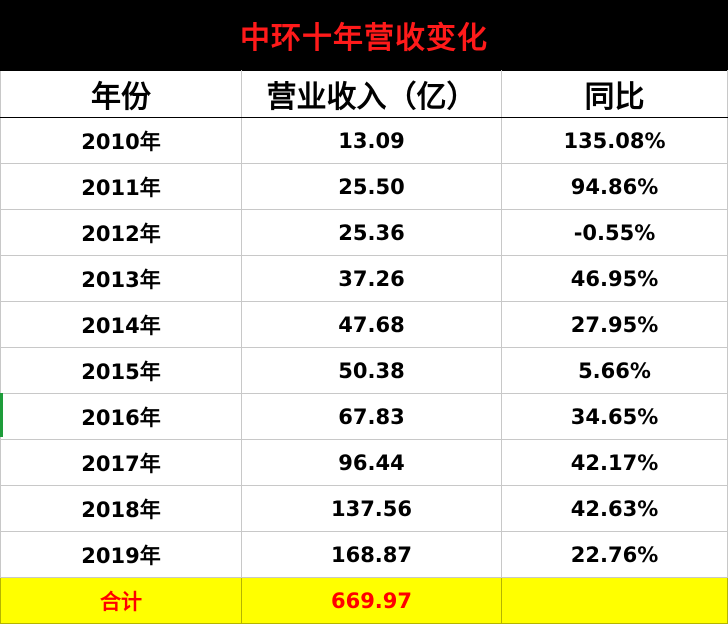  I want to click on header-revenue: 营业收入（亿）, so click(371, 94).